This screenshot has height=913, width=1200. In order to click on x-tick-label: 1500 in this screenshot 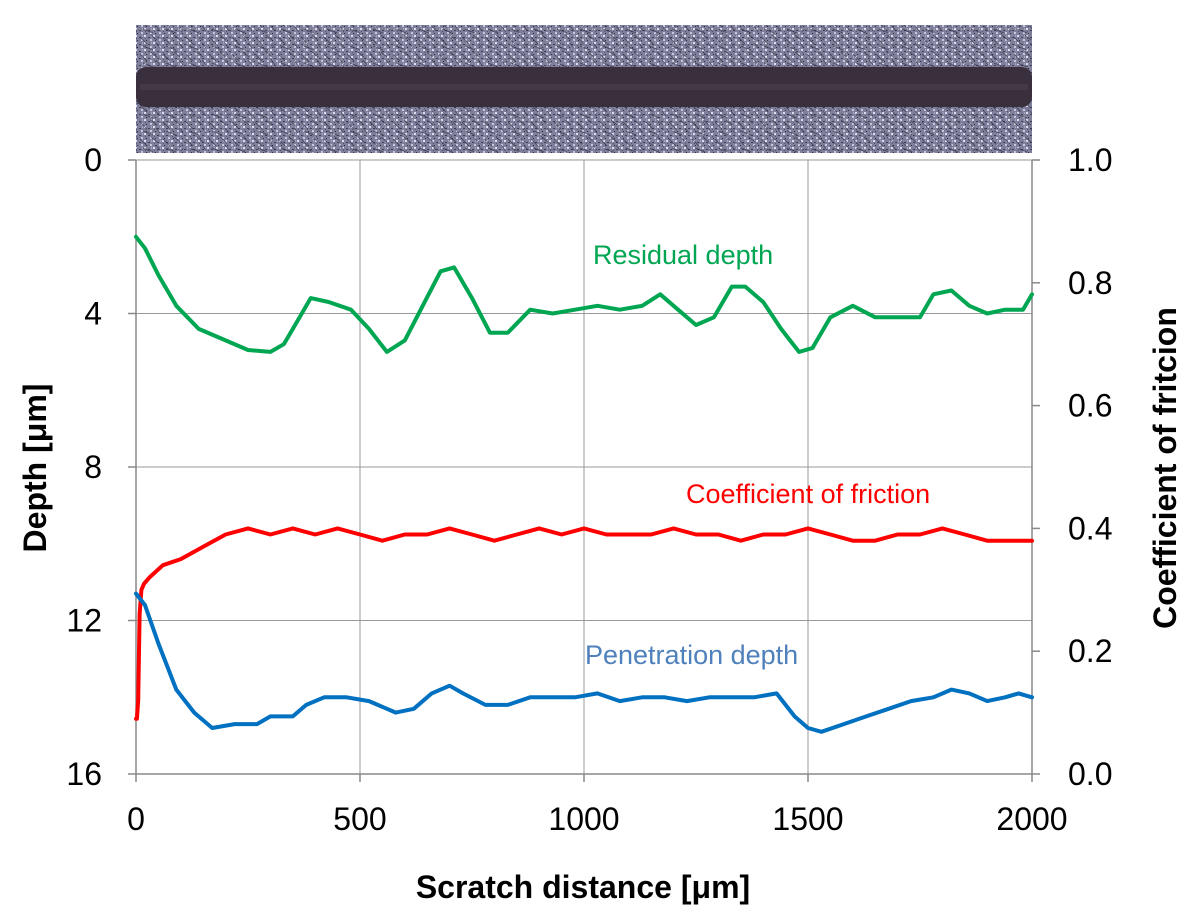, I will do `click(807, 819)`.